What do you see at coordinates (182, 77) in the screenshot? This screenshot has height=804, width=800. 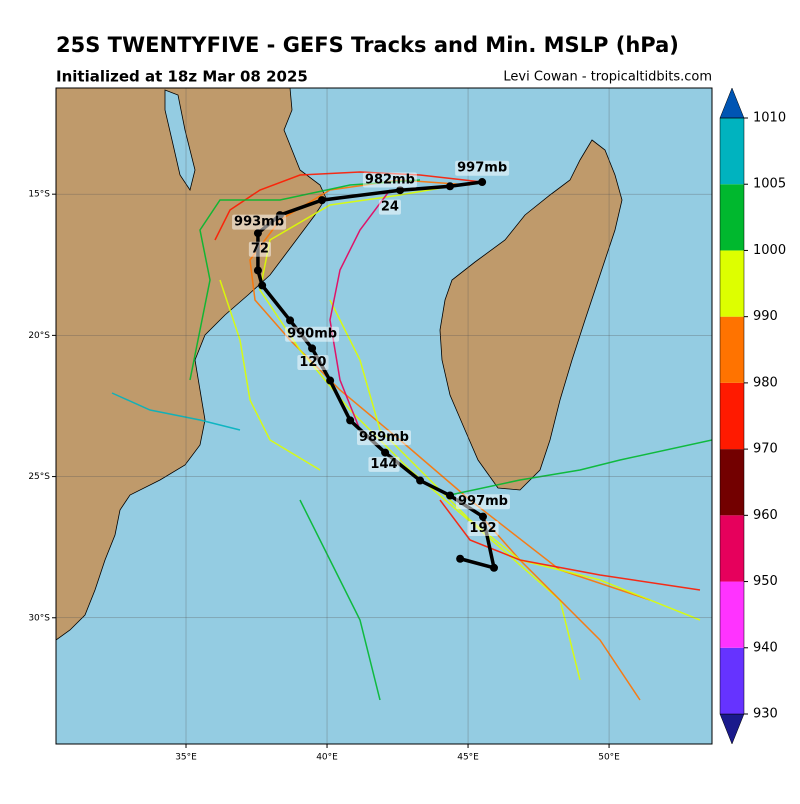 I see `subtitle: Initialized at 18z Mar 08 2025` at bounding box center [182, 77].